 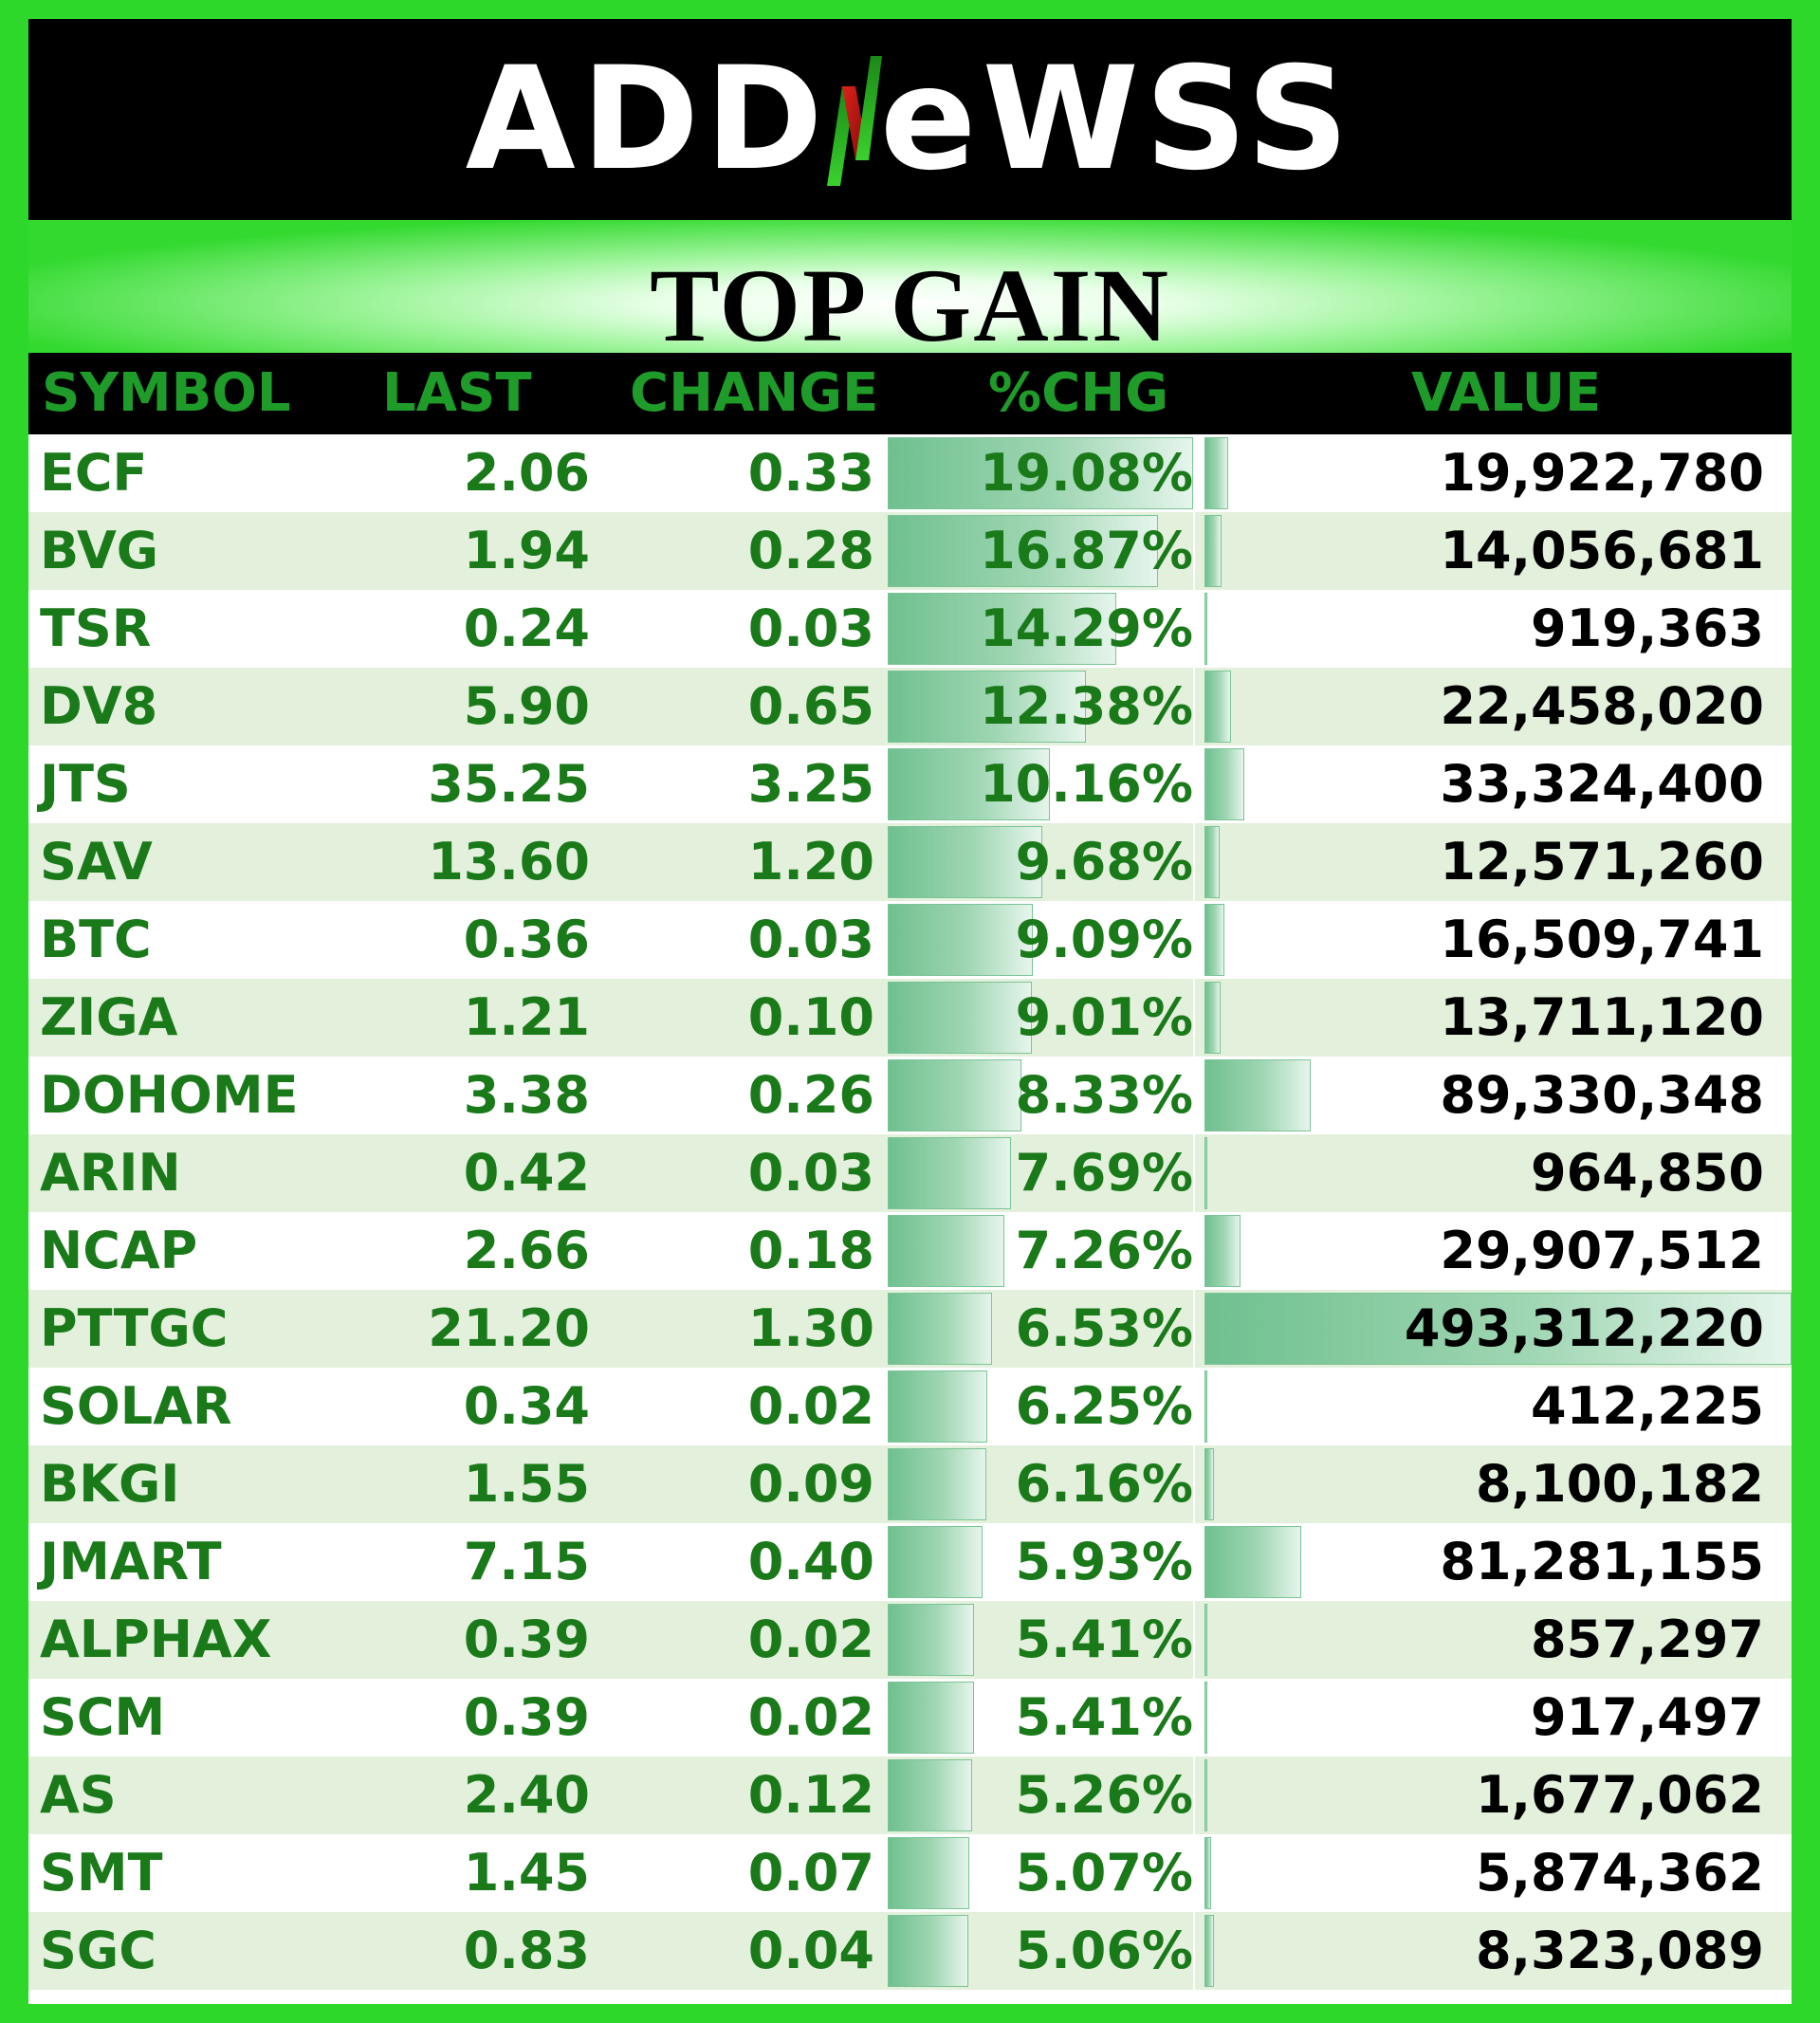 I want to click on table-row: SOLAR 0.34 0.02 6.25% 412,225, so click(x=910, y=1406).